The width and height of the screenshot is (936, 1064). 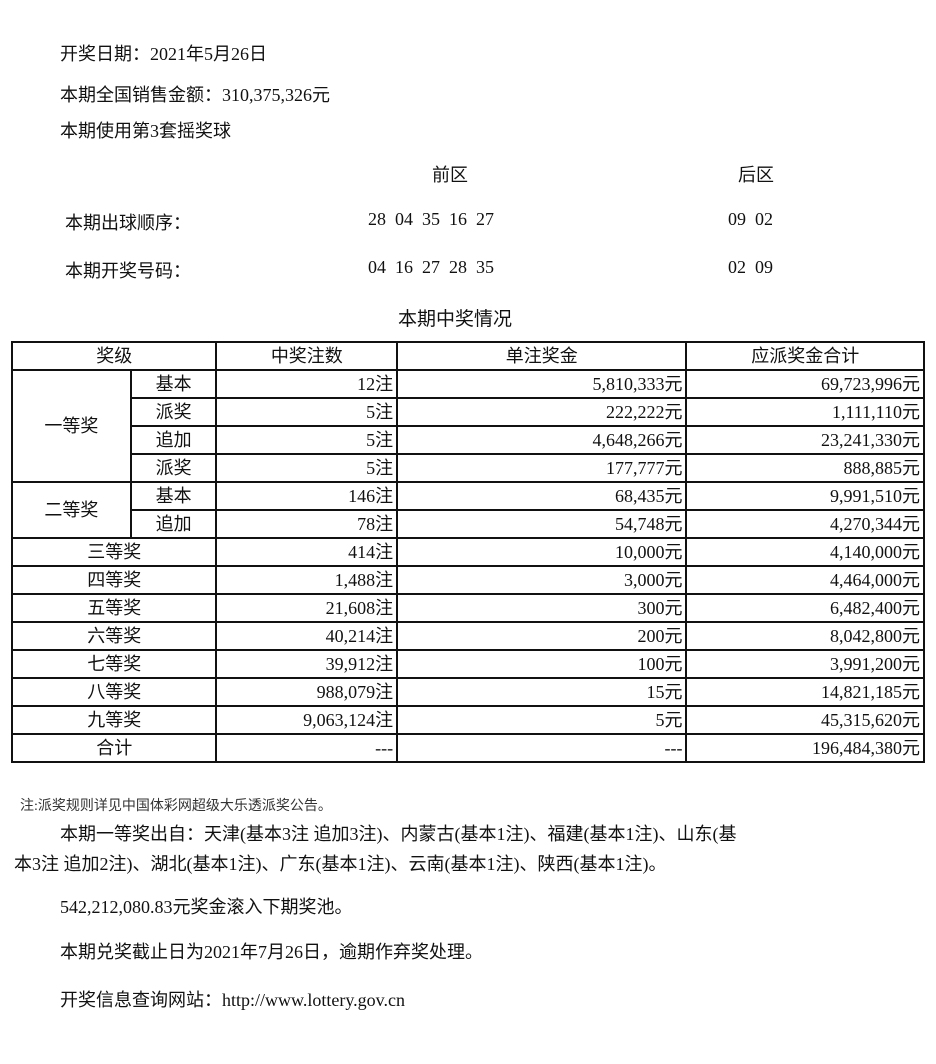 I want to click on winner-count: 988,079注, so click(x=307, y=692).